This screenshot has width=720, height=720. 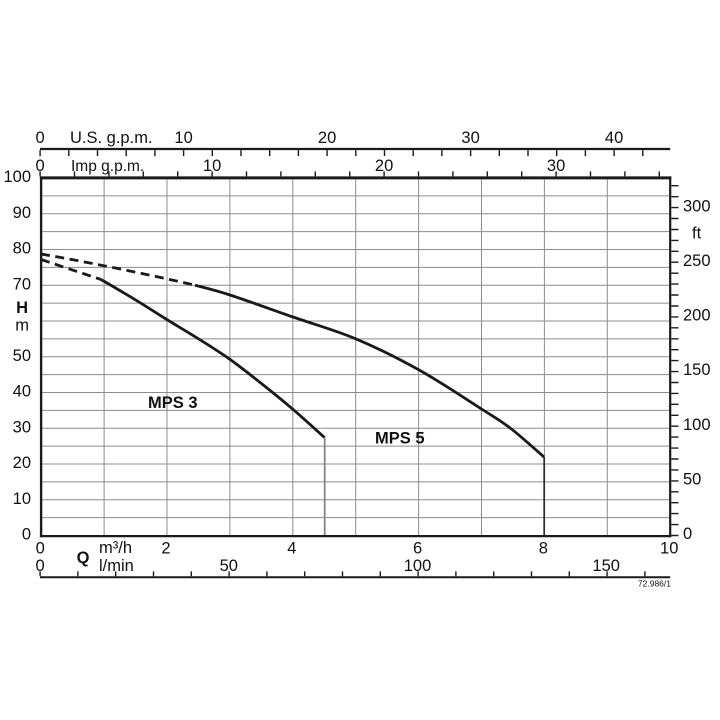 I want to click on svg-text: U.S. g.p.m., so click(x=111, y=138).